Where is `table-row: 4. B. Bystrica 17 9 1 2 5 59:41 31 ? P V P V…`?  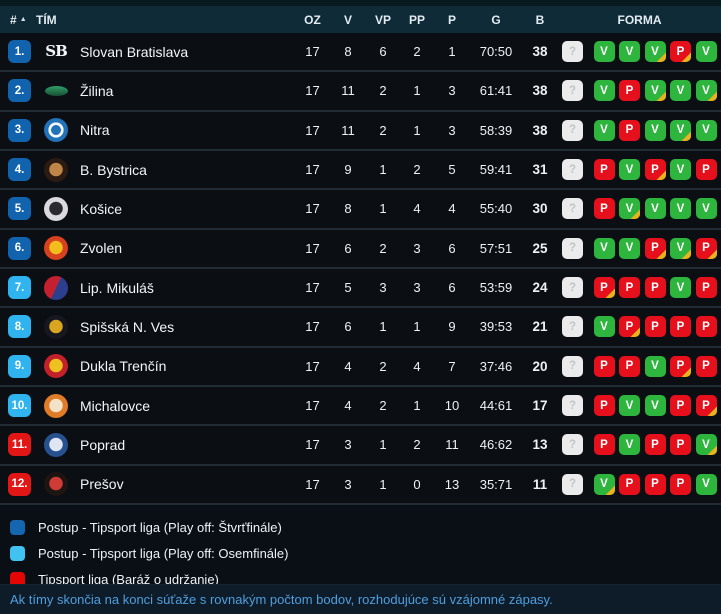
table-row: 4. B. Bystrica 17 9 1 2 5 59:41 31 ? P V P V… is located at coordinates (360, 170).